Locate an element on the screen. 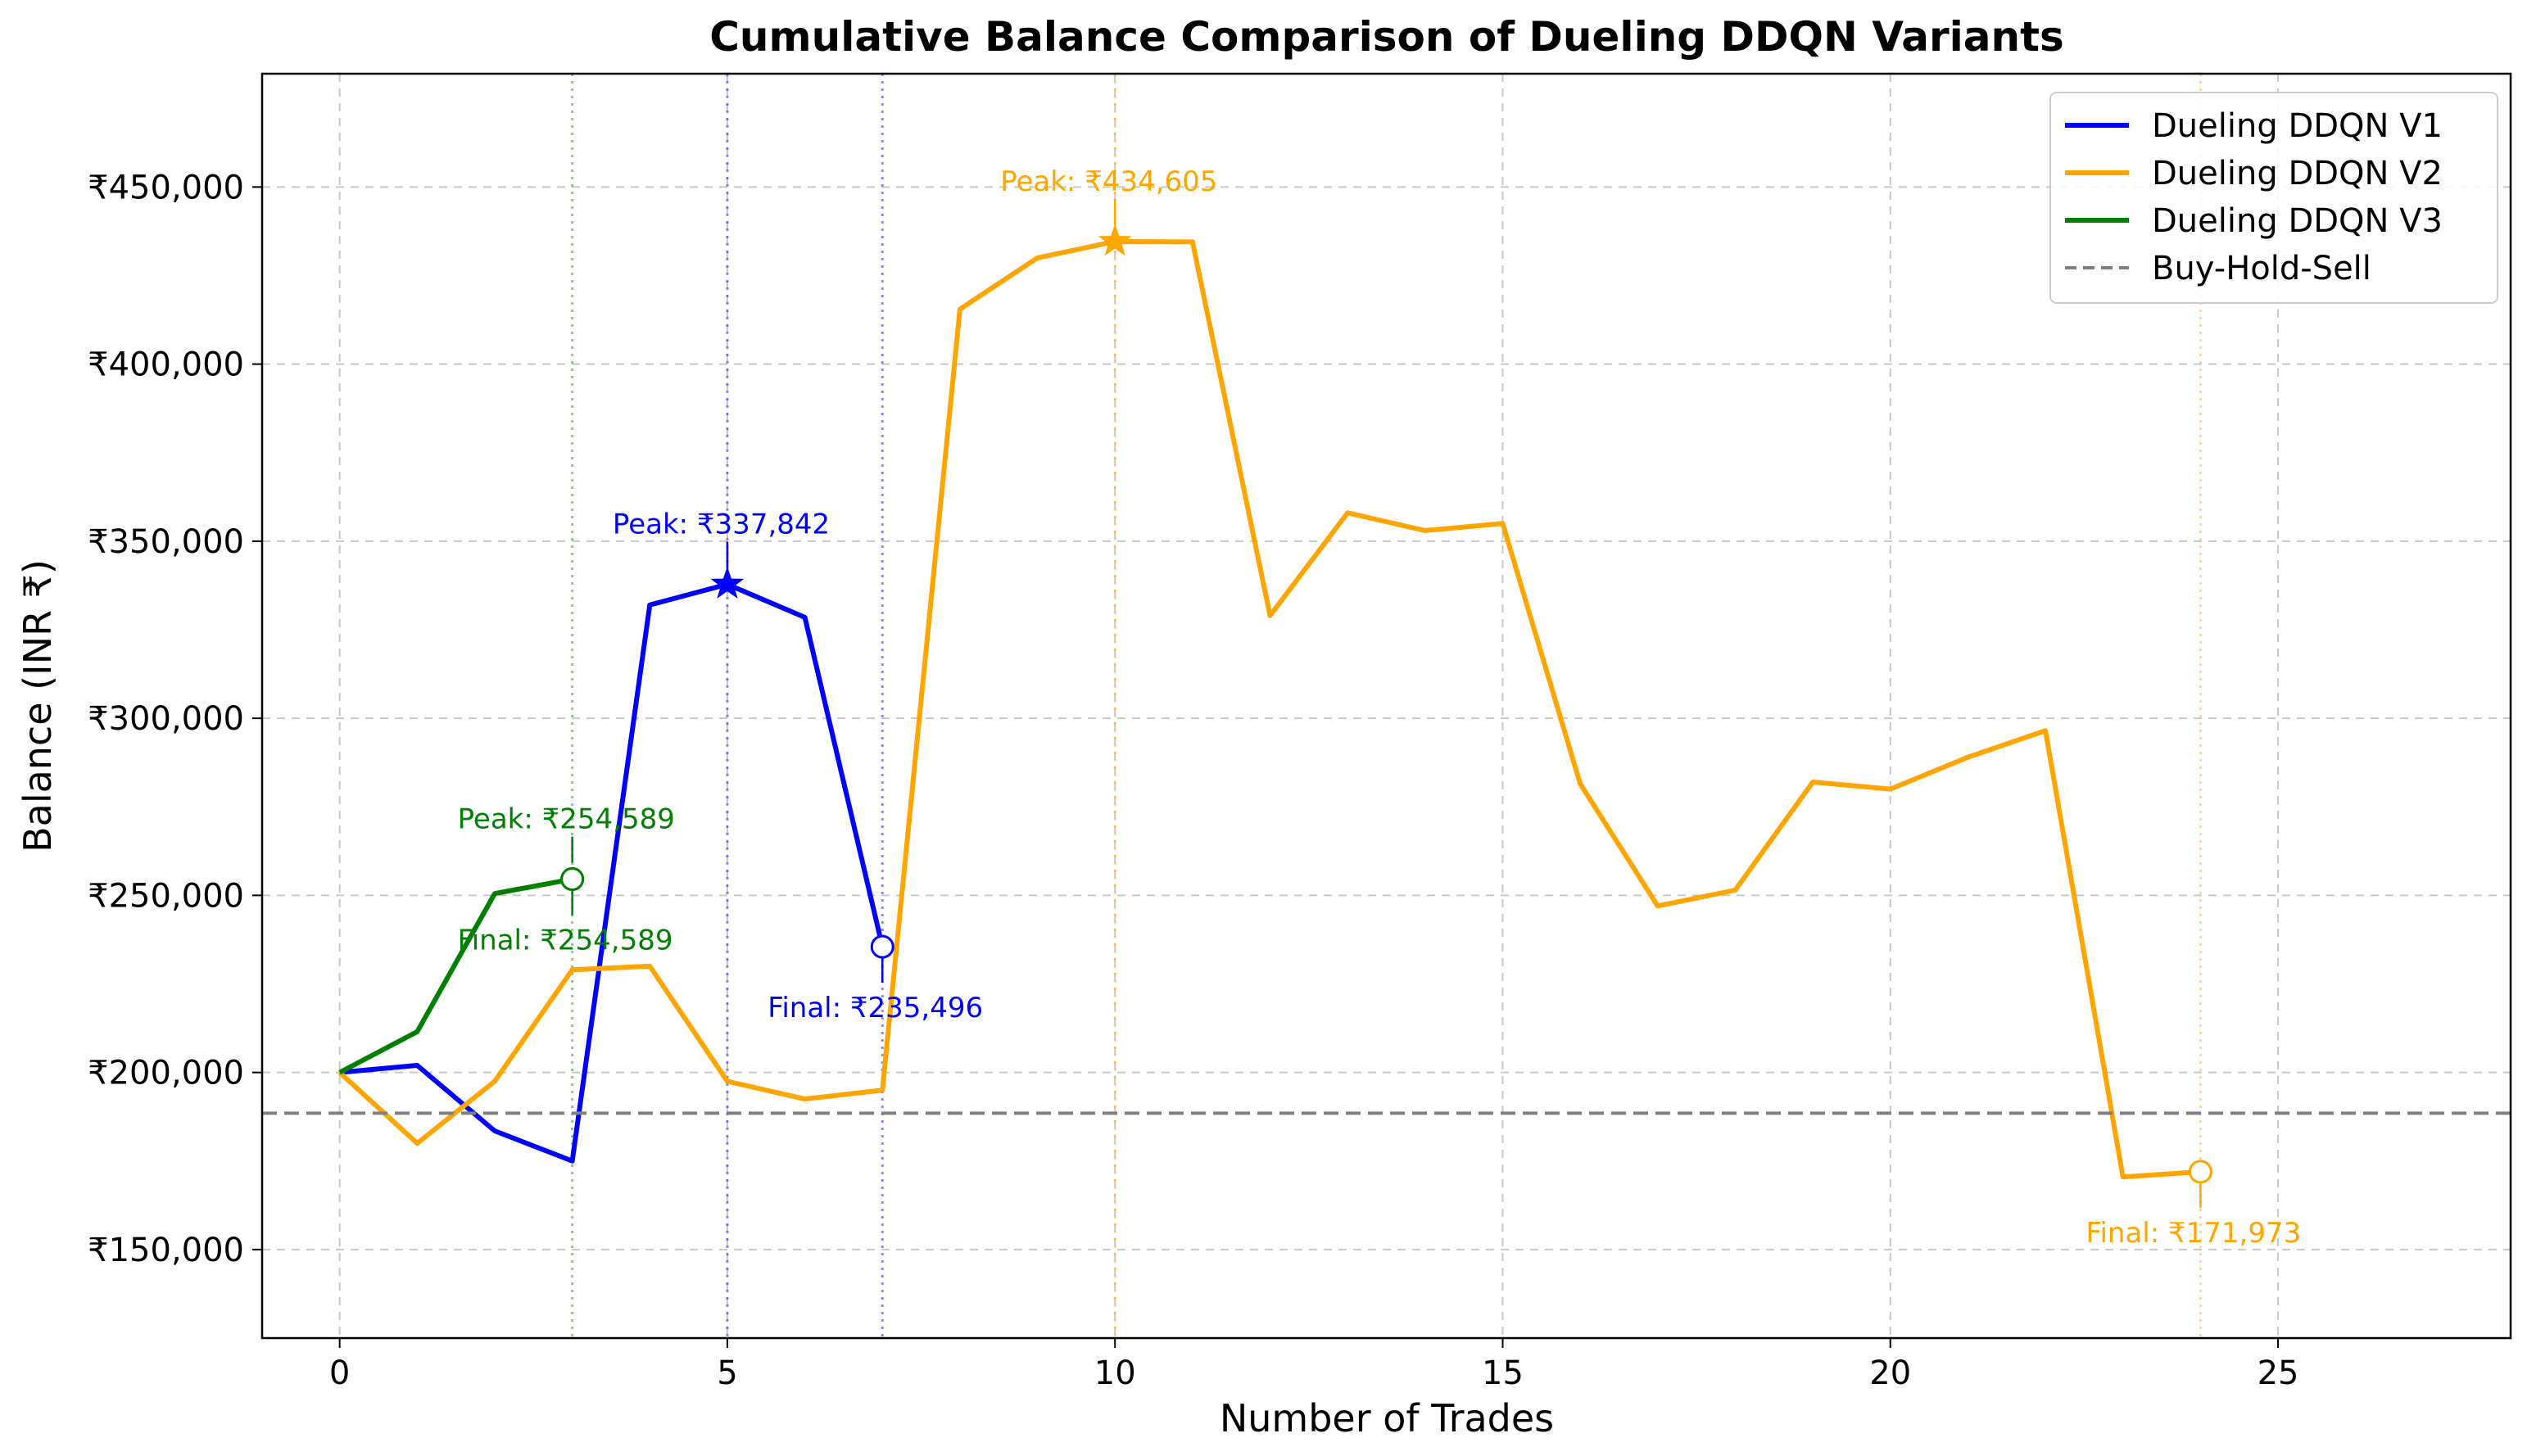 The width and height of the screenshot is (2527, 1456). legend-entry-label: Dueling DDQN V3 is located at coordinates (2297, 221).